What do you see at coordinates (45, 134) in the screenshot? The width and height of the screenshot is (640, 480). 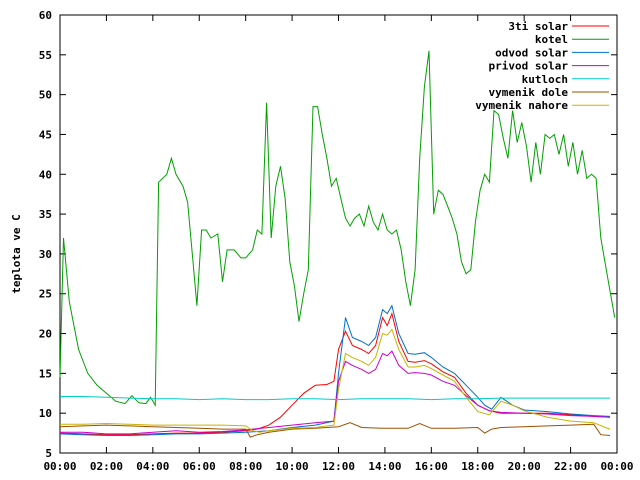 I see `y-tick-label: 45` at bounding box center [45, 134].